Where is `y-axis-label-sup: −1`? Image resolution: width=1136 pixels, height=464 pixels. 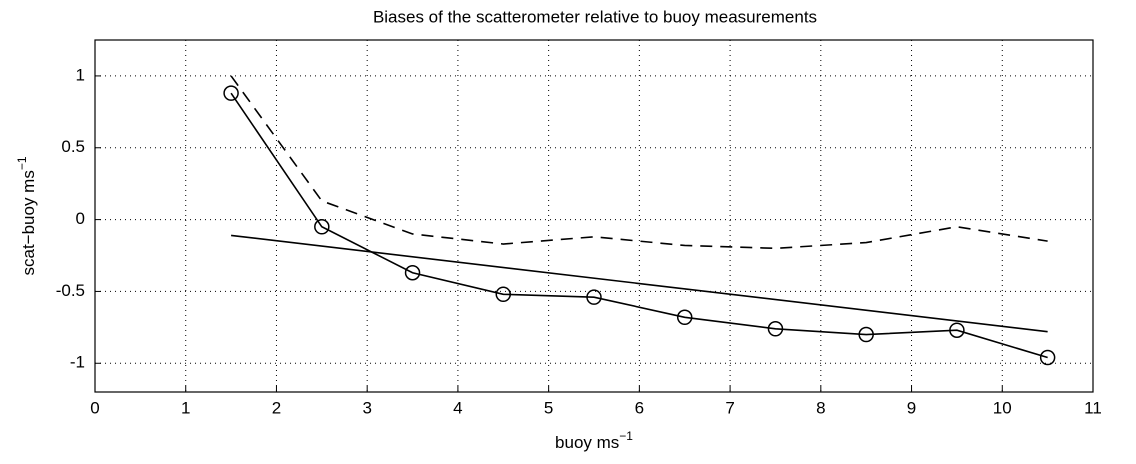 y-axis-label-sup: −1 is located at coordinates (22, 163).